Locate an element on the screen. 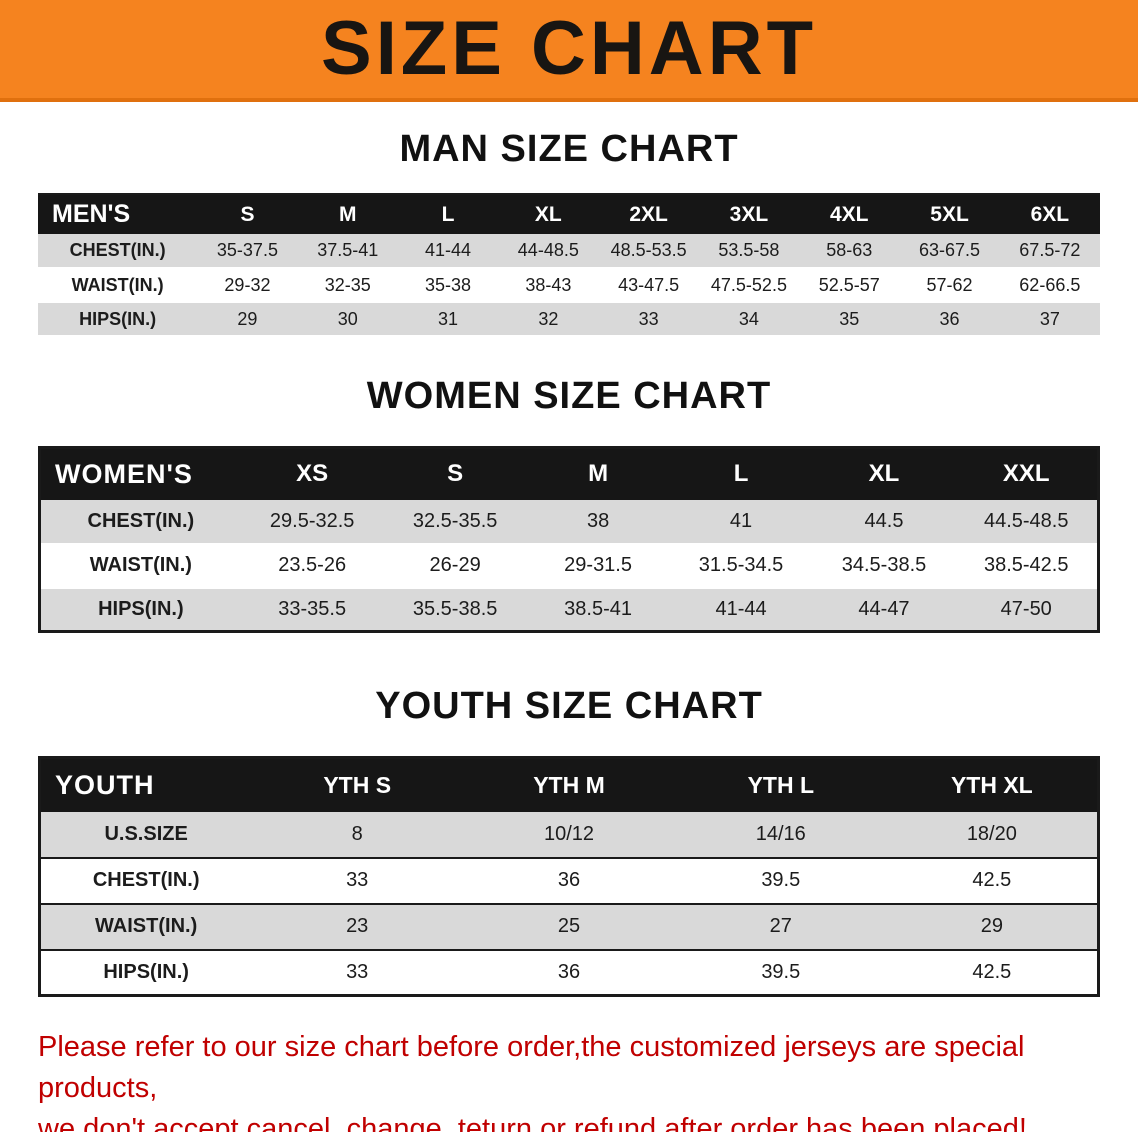  value-cell: 29-32 is located at coordinates (247, 285).